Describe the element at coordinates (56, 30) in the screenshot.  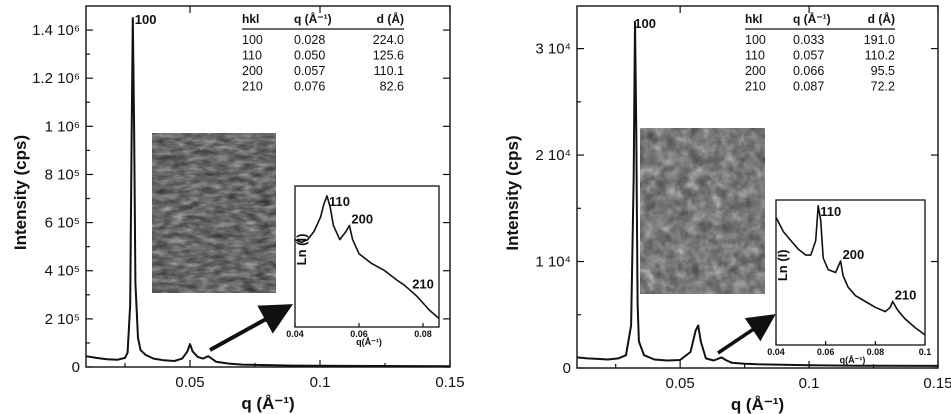
I see `y-tick-label: 1.4 10⁶` at that location.